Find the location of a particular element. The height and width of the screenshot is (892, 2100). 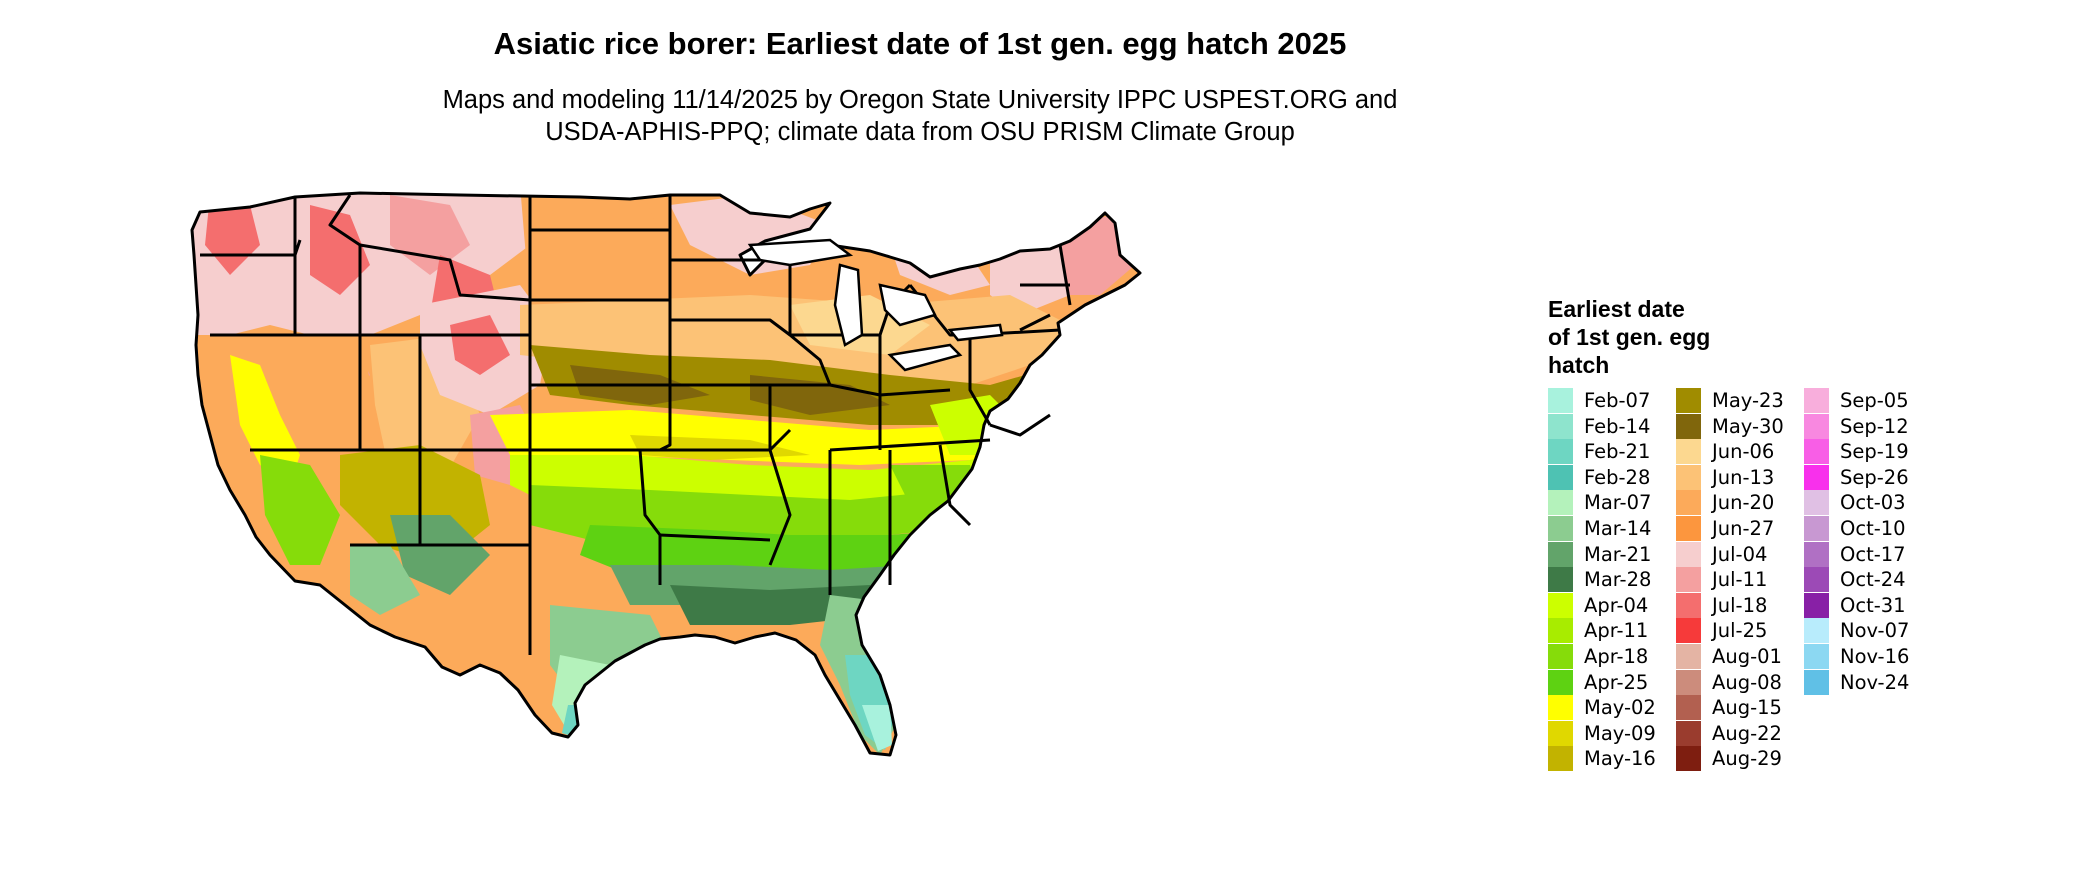

legend-item: Apr-04 is located at coordinates (1613, 605).